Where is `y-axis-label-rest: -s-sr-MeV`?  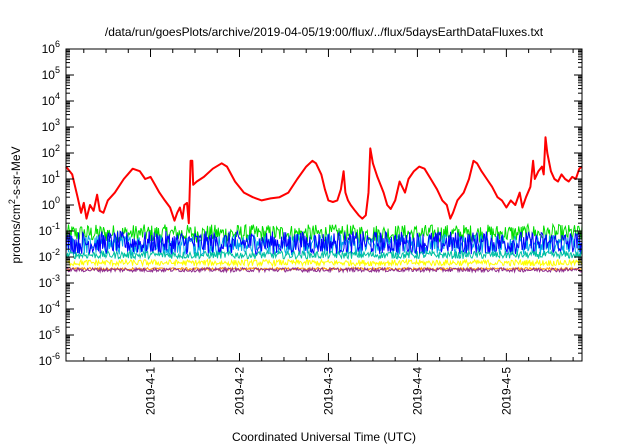
y-axis-label-rest: -s-sr-MeV is located at coordinates (16, 172).